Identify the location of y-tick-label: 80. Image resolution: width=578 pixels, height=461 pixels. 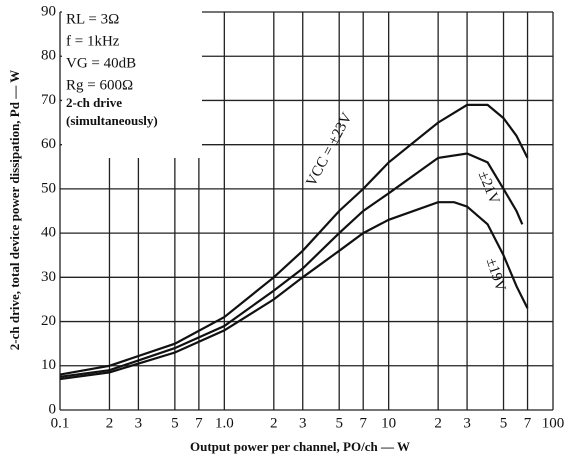
(48, 56).